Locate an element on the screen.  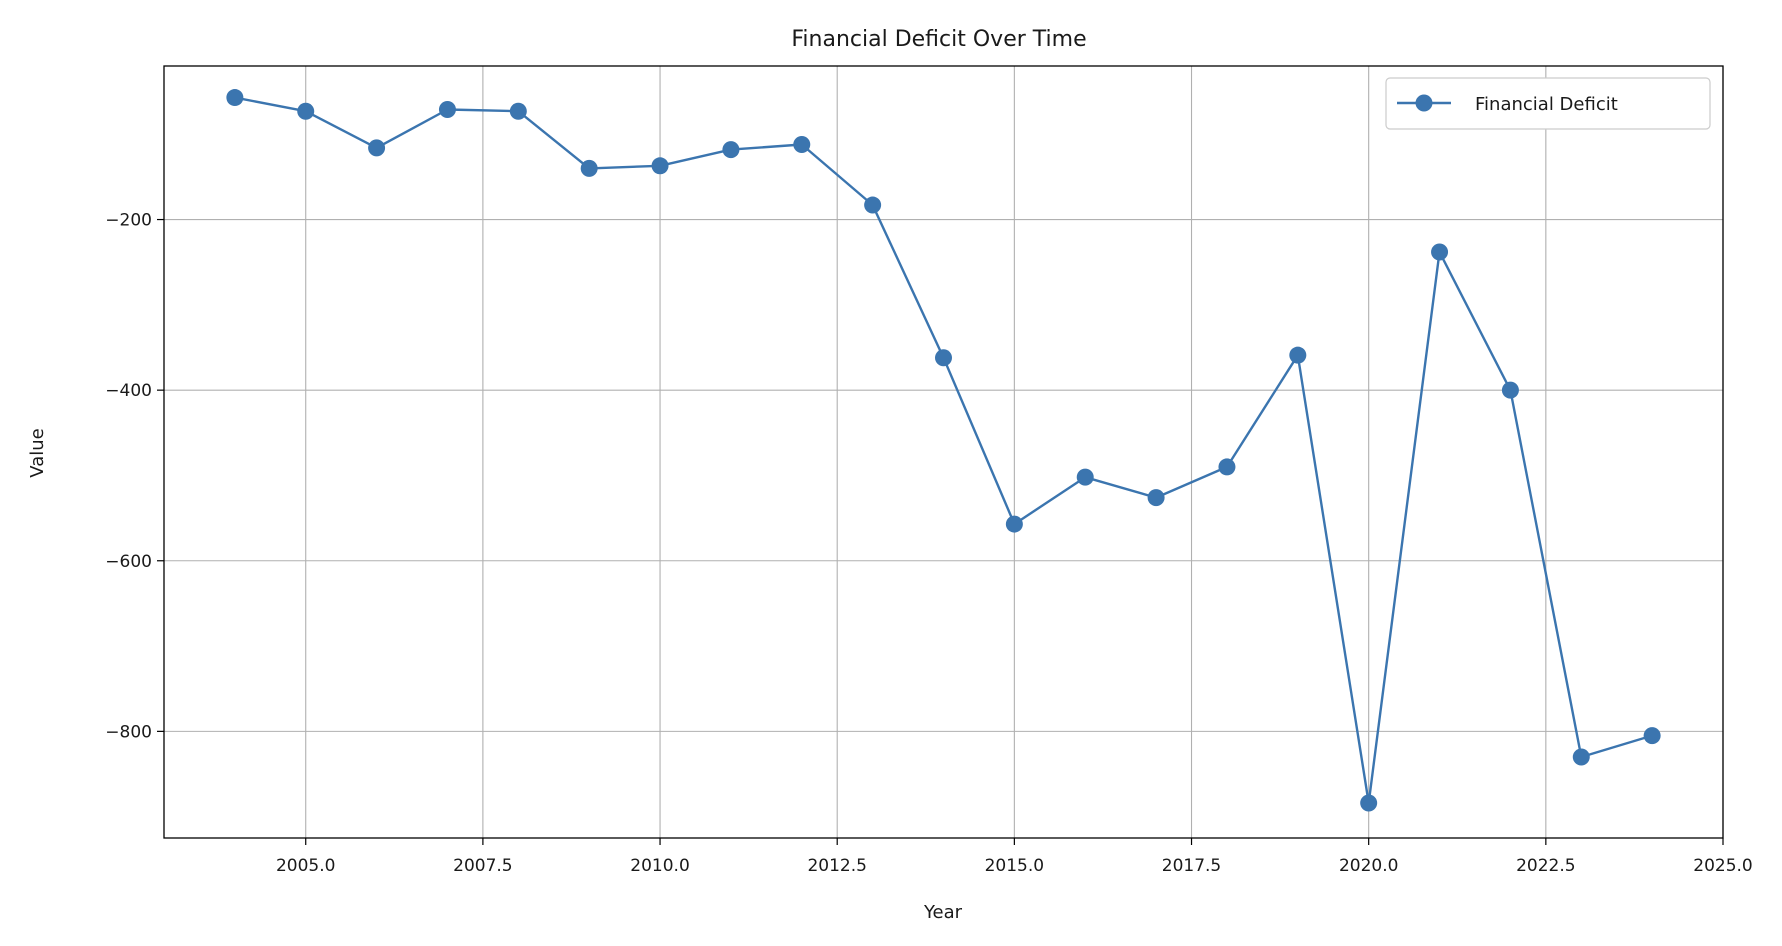
y-tick-label: −800 is located at coordinates (128, 732).